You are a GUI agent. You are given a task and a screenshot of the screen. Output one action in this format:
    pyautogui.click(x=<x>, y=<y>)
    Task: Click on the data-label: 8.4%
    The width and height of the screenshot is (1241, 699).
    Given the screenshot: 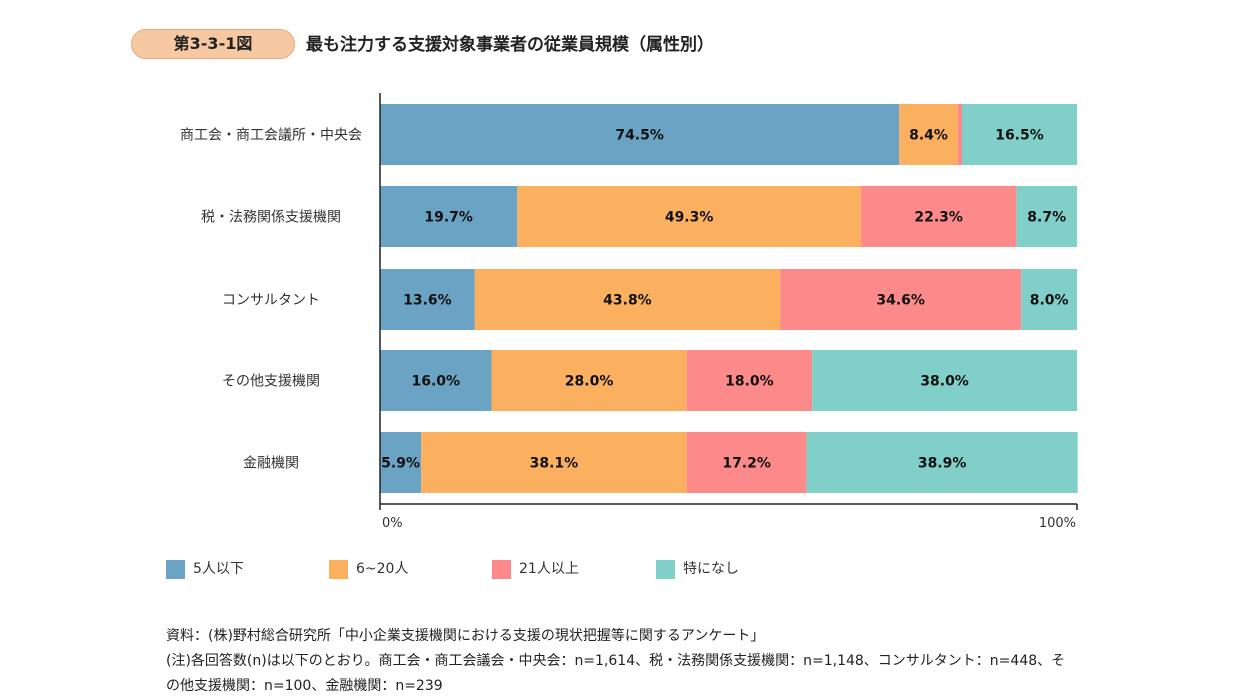 What is the action you would take?
    pyautogui.click(x=928, y=136)
    